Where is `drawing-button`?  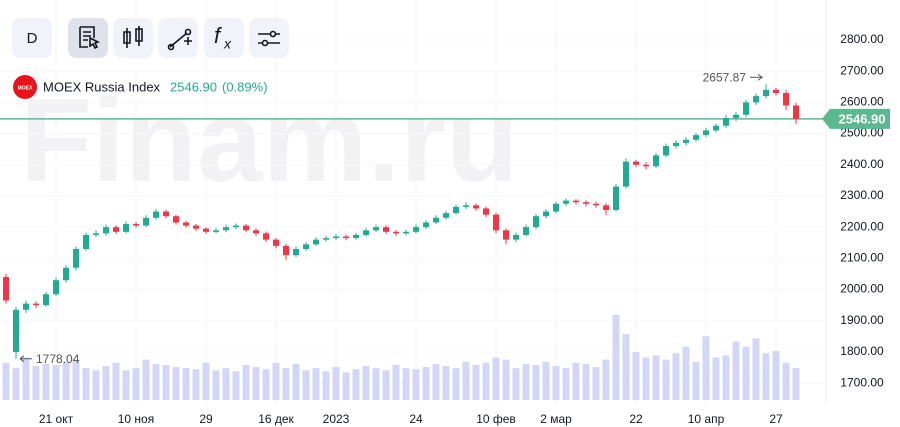 drawing-button is located at coordinates (178, 38).